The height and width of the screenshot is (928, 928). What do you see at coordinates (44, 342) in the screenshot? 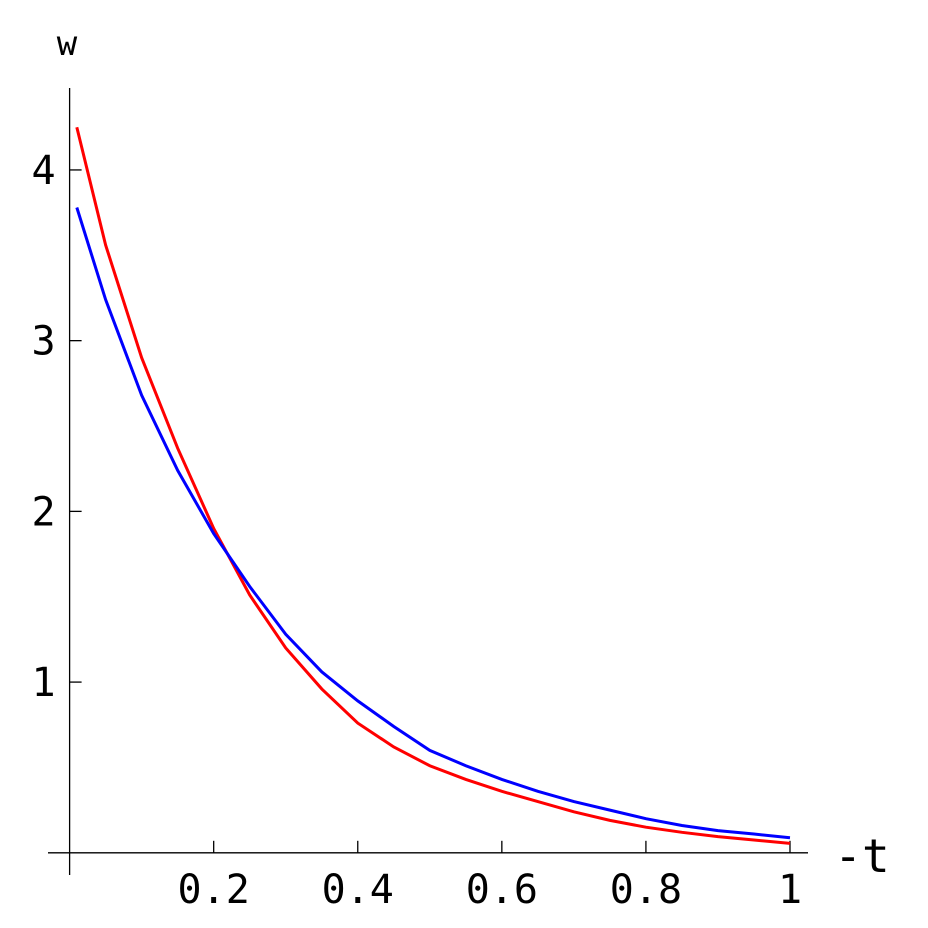
I see `y-tick-label: 3` at bounding box center [44, 342].